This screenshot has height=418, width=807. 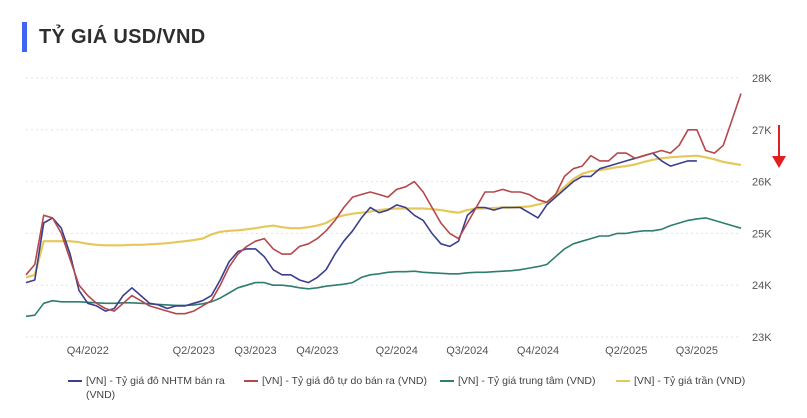 I want to click on page-title: TỶ GIÁ USD/VND, so click(x=122, y=36).